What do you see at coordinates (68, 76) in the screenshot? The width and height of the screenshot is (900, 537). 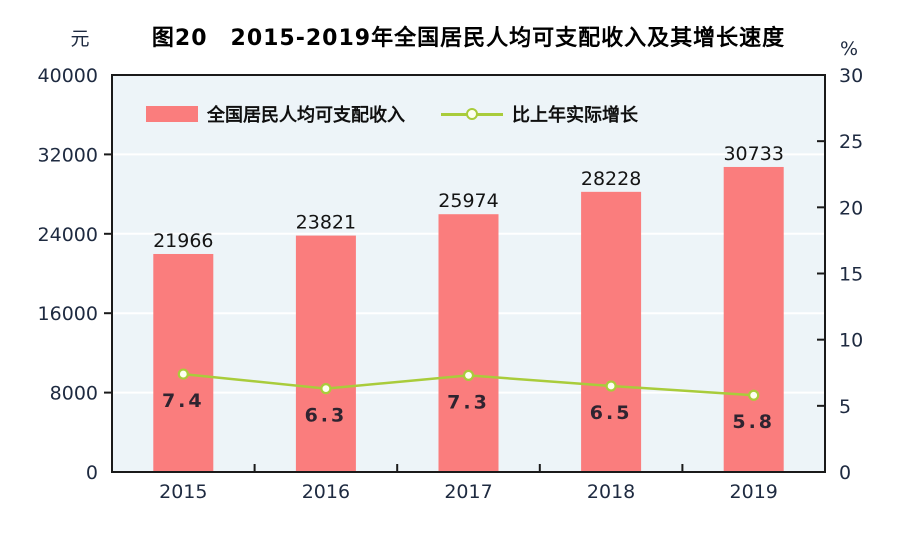 I see `left-tick-label-40000: 40000` at bounding box center [68, 76].